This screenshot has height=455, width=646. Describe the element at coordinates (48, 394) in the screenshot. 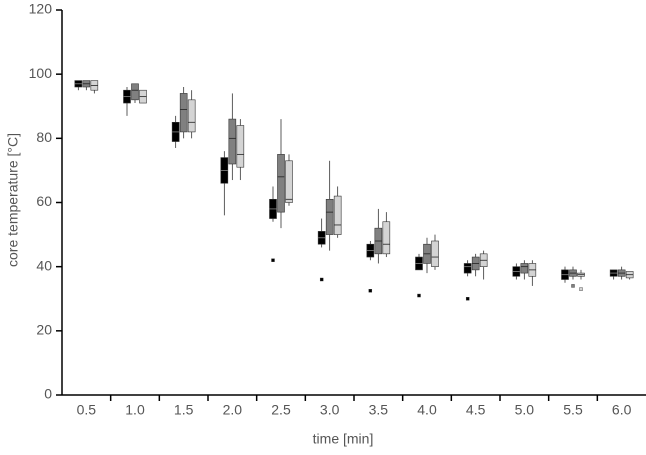

I see `y-tick-label: 0` at that location.